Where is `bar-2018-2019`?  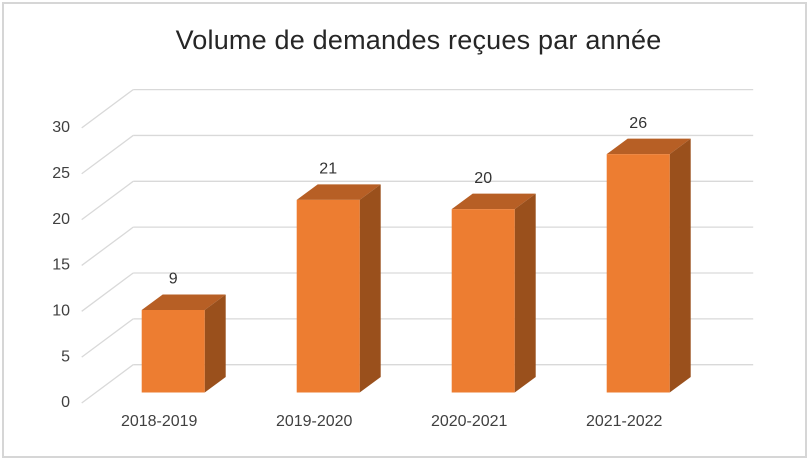 bar-2018-2019 is located at coordinates (183, 343).